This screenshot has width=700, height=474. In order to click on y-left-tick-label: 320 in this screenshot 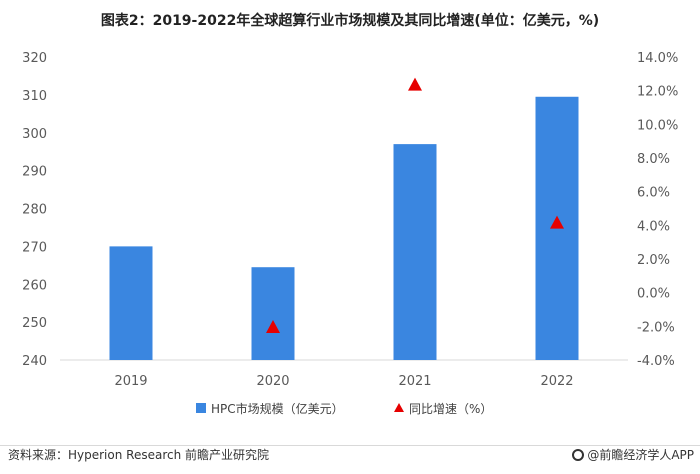, I will do `click(34, 58)`.